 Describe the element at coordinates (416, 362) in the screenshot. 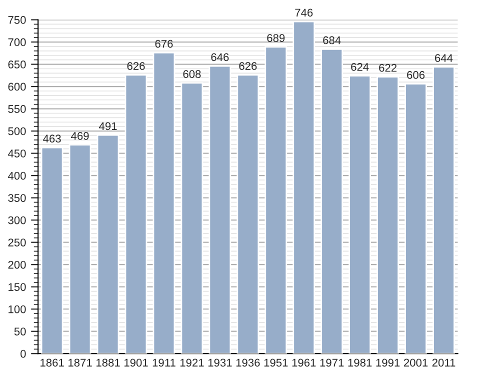

I see `x-tick-label: 2001` at that location.